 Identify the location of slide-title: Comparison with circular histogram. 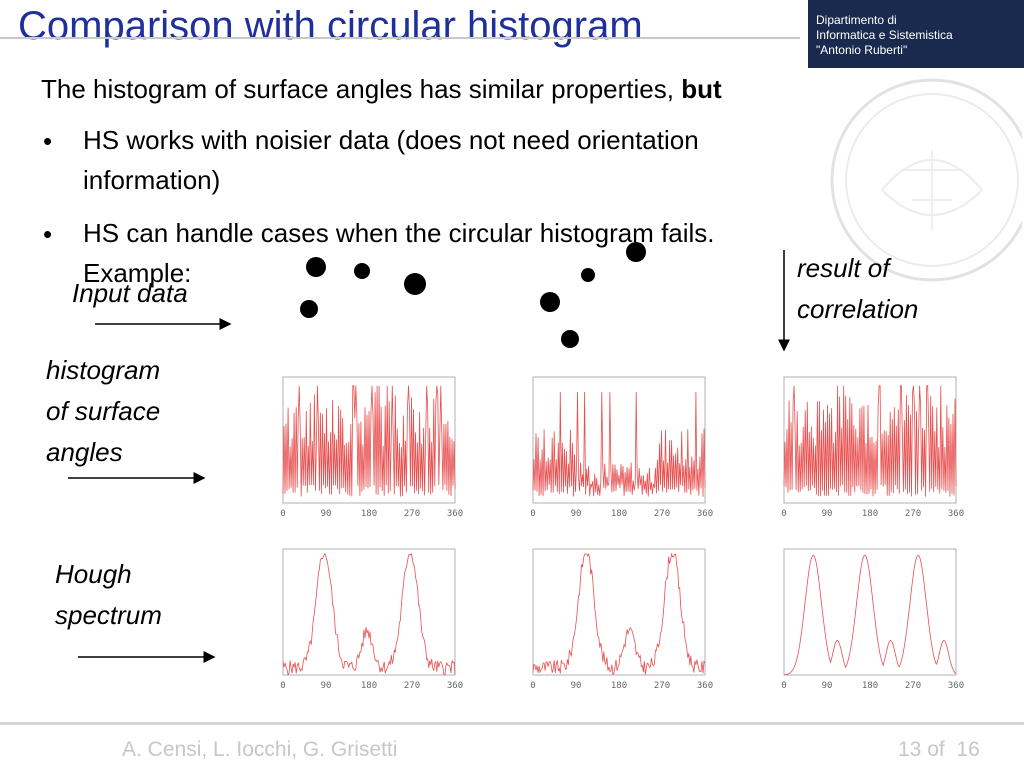
(330, 26).